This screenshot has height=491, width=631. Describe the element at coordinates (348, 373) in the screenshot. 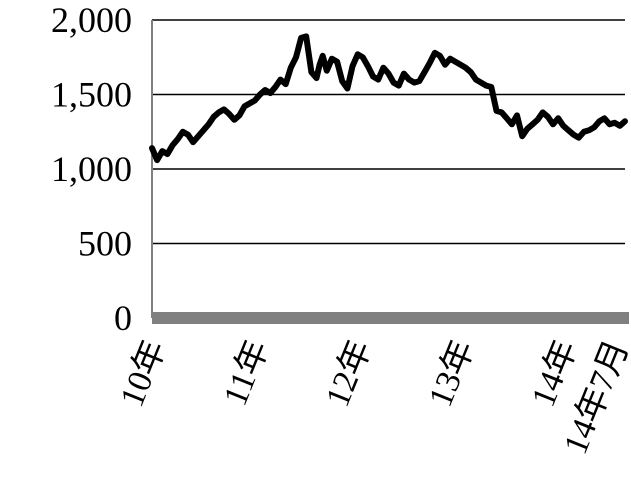

I see `x-tick-label: 12年` at that location.